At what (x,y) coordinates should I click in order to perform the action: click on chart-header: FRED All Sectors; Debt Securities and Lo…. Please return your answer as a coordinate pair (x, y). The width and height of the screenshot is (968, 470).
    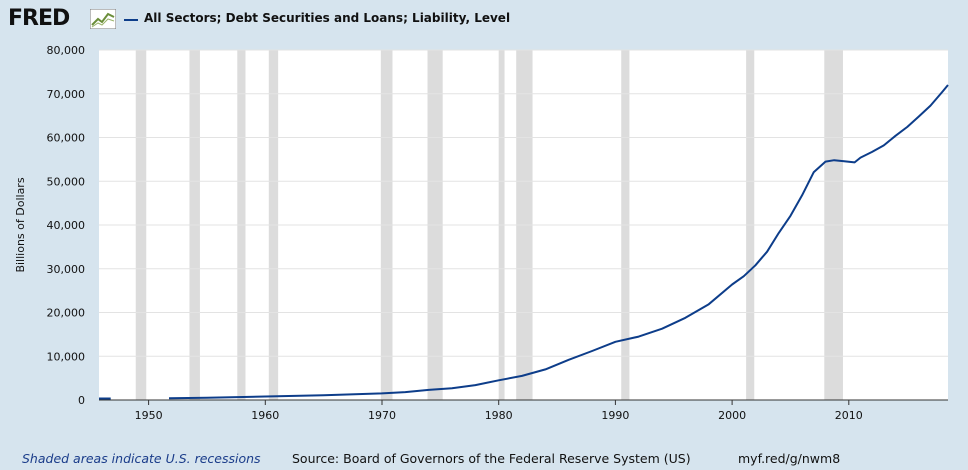
    Looking at the image, I should click on (484, 20).